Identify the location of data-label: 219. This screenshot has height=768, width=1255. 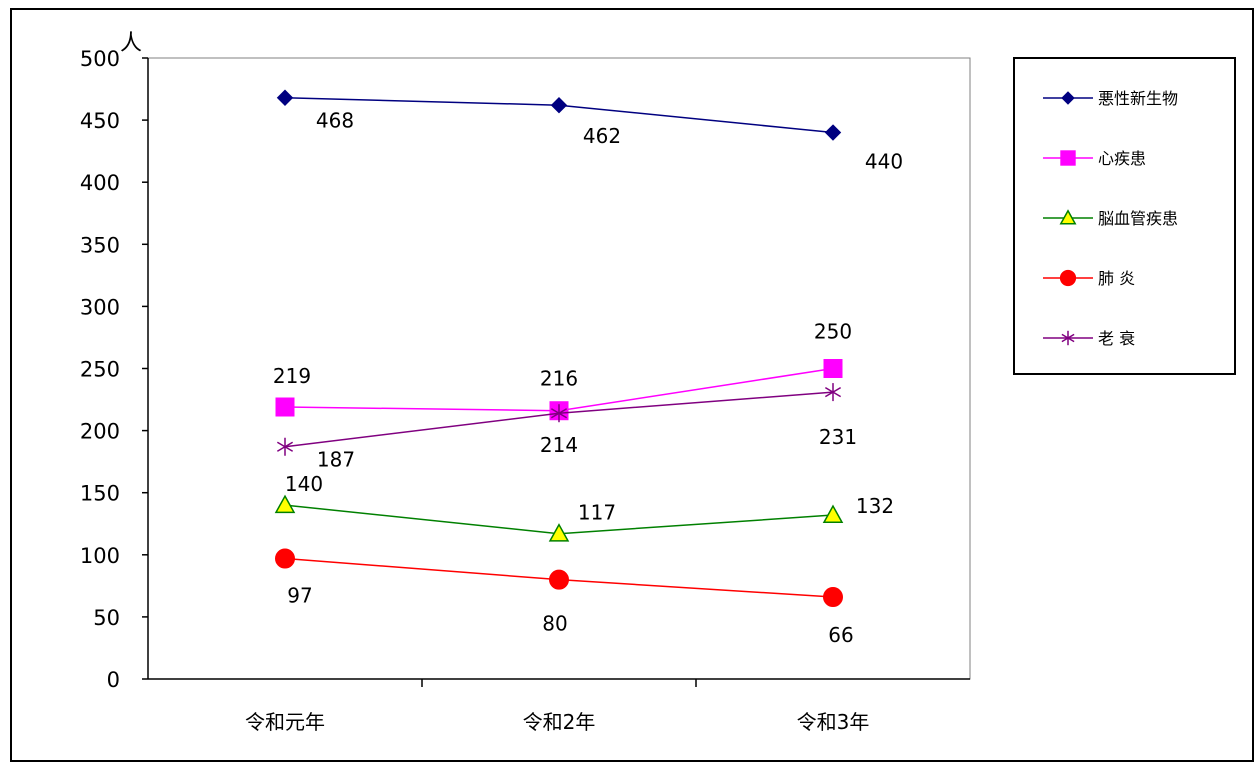
(292, 376).